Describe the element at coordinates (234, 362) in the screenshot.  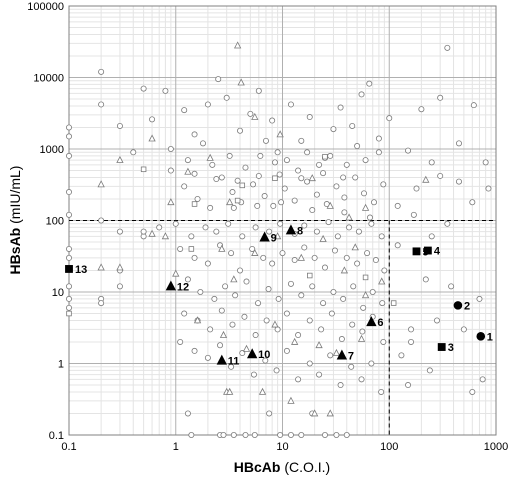
I see `point-label-11: 11` at that location.